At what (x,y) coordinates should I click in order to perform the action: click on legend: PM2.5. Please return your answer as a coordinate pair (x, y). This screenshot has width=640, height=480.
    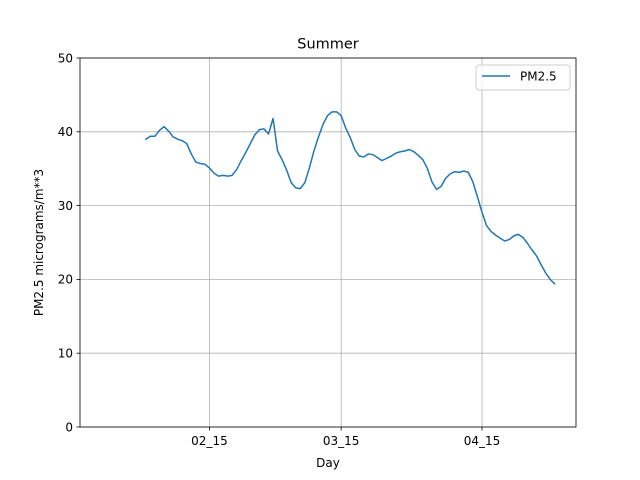
    Looking at the image, I should click on (523, 77).